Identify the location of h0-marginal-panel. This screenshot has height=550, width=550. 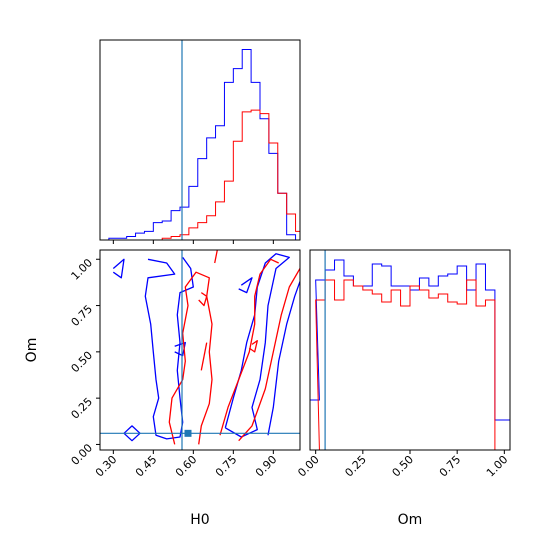
(200, 141).